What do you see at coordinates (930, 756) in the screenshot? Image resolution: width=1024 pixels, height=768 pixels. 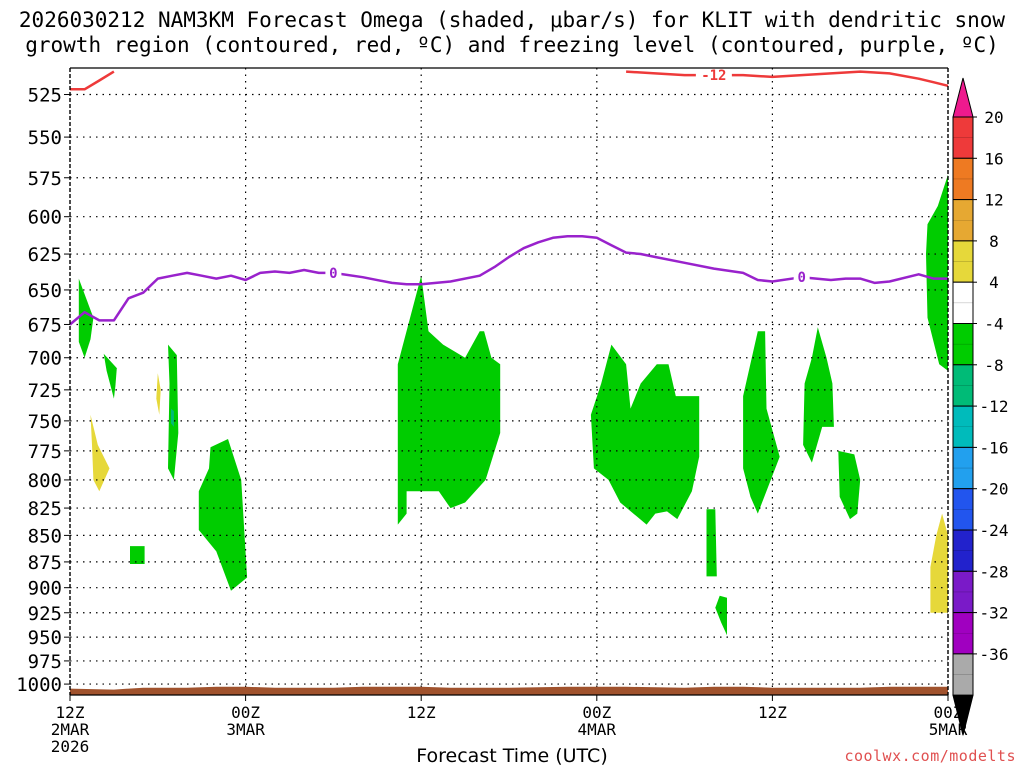 I see `credit-link: coolwx.com/modelts` at bounding box center [930, 756].